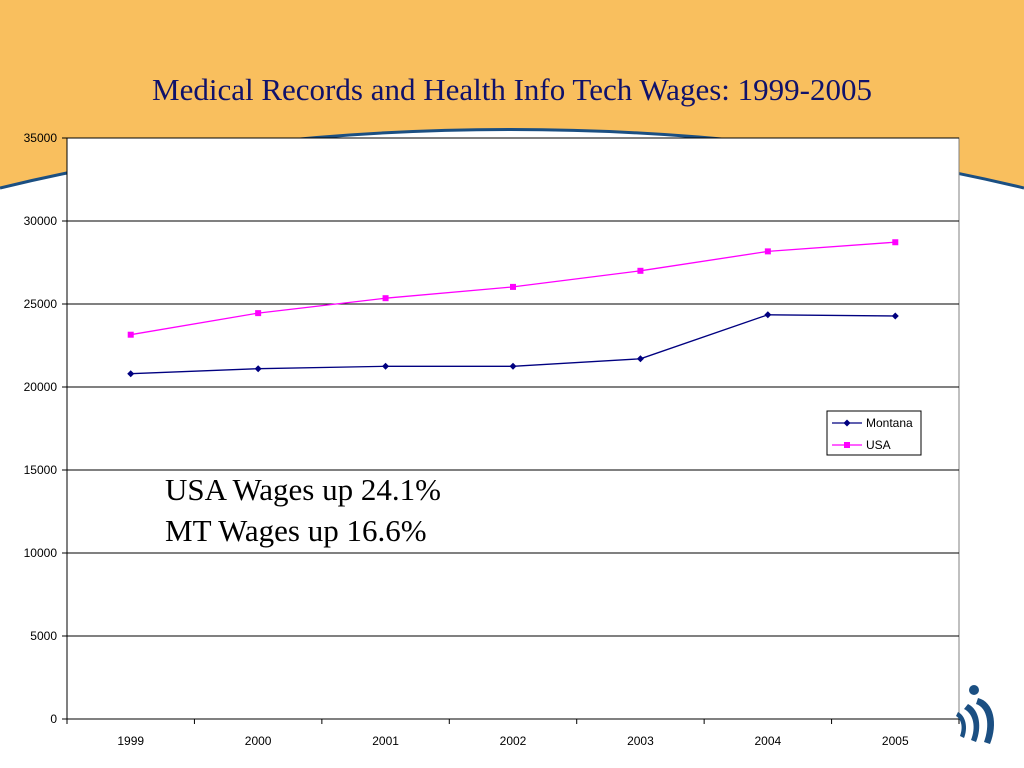  I want to click on legend-box, so click(874, 433).